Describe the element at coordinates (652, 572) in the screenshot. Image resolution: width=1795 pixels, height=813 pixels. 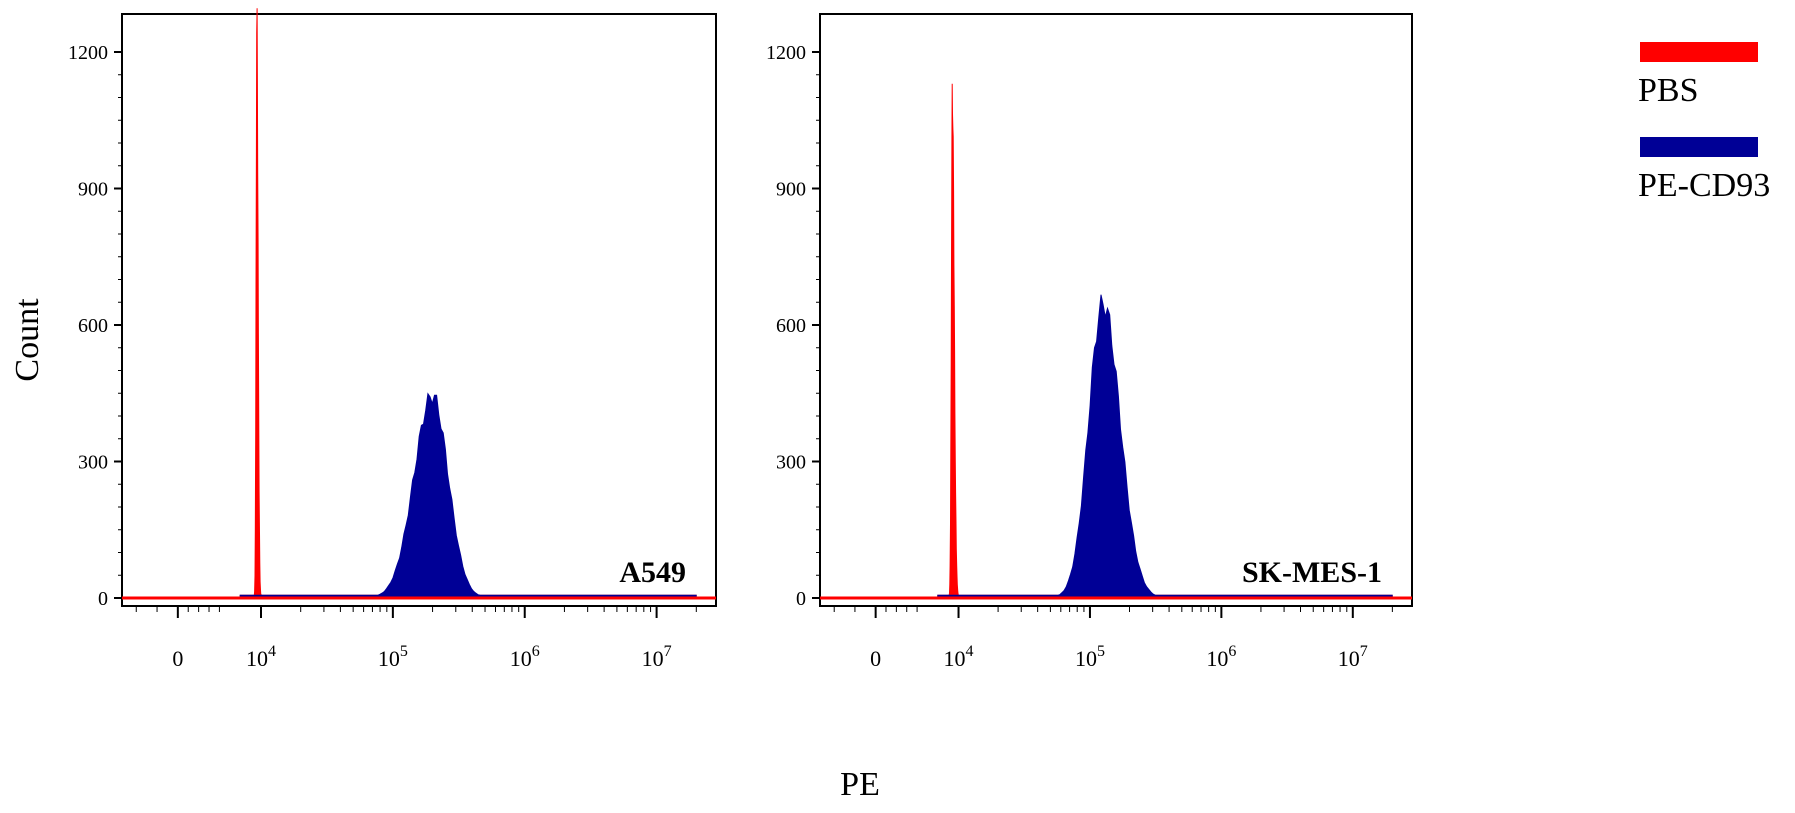
I see `panel-label: A549` at that location.